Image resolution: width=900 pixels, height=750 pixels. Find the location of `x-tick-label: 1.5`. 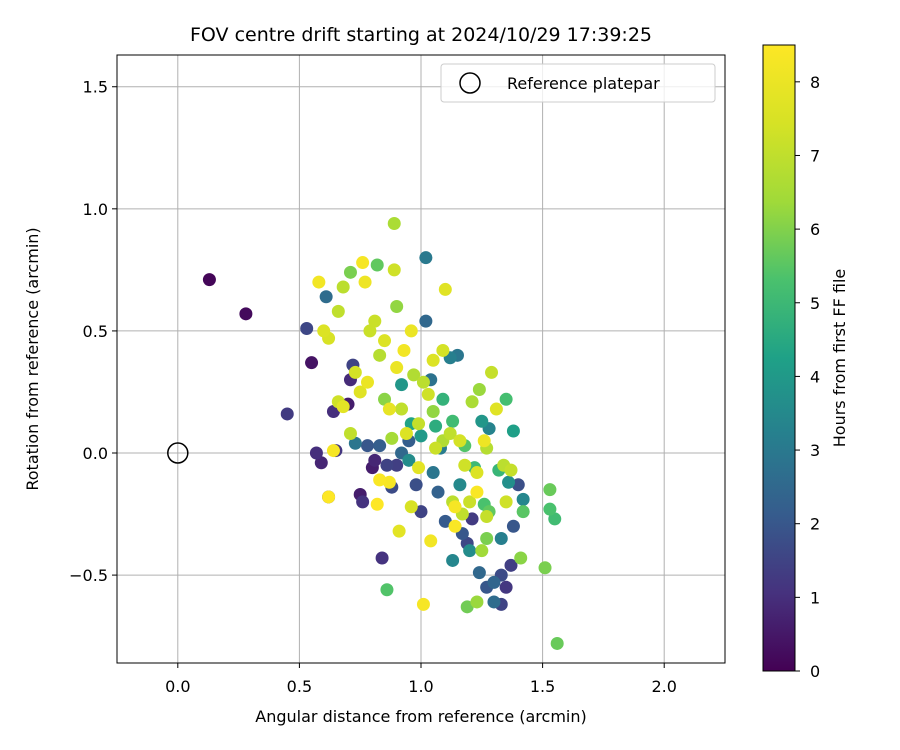

x-tick-label: 1.5 is located at coordinates (542, 686).